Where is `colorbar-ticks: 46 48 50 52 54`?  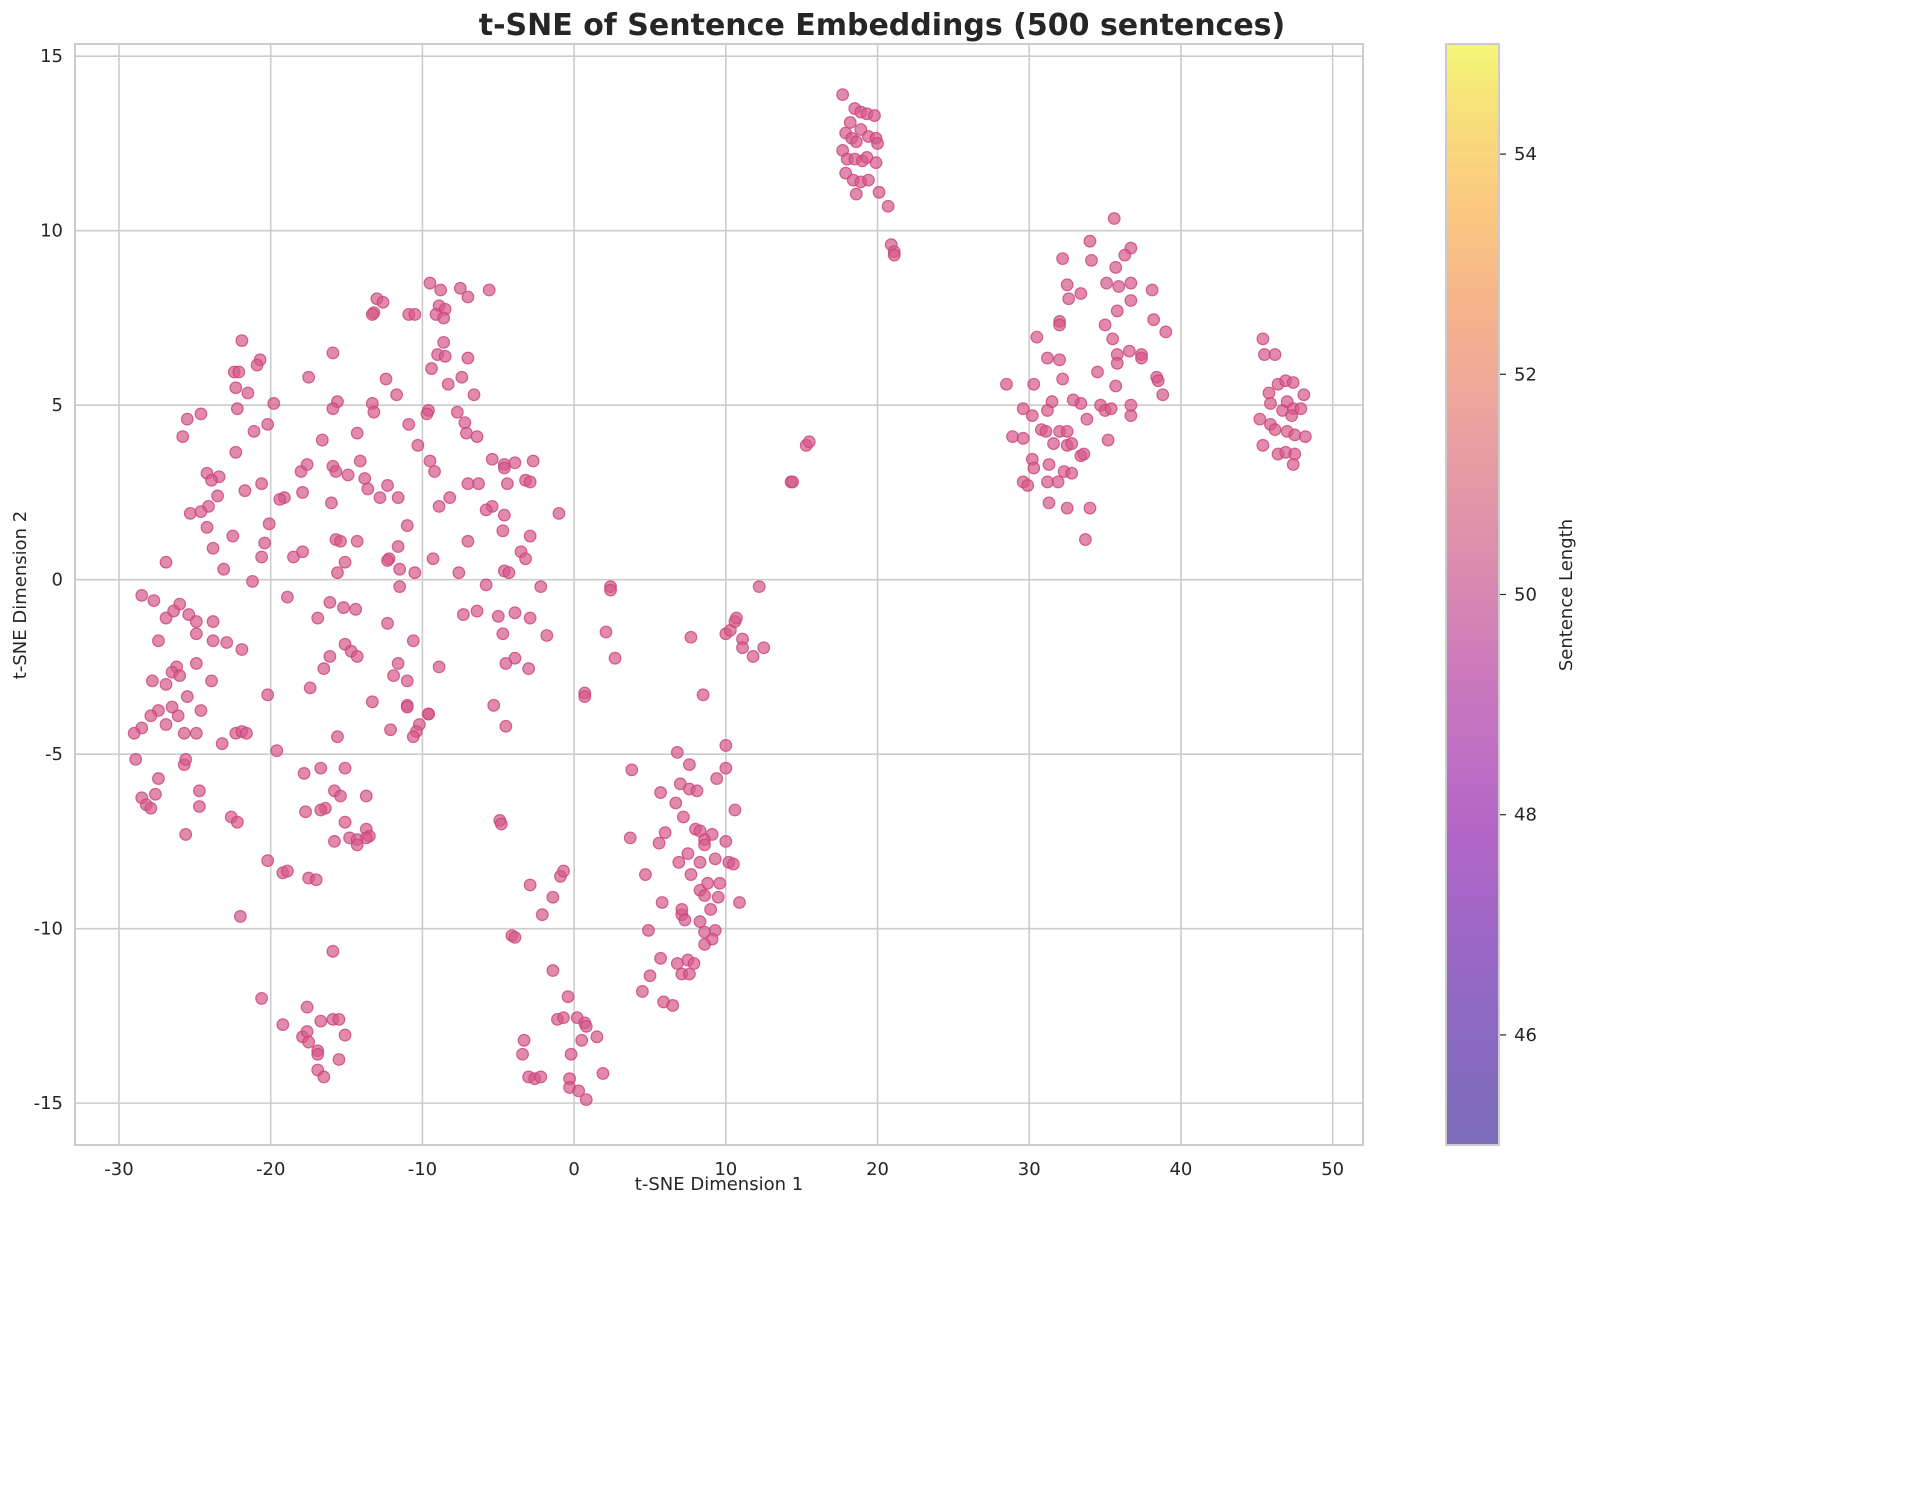 colorbar-ticks: 46 48 50 52 54 is located at coordinates (1518, 595).